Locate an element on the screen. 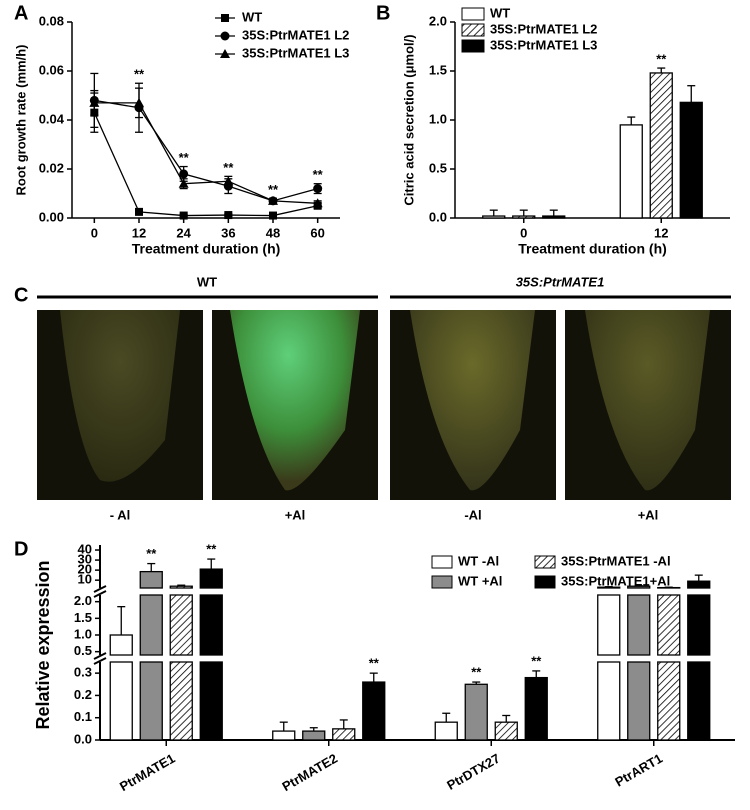 The image size is (750, 810). y-axis-label: Root growth rate (mm/h) is located at coordinates (20, 120).